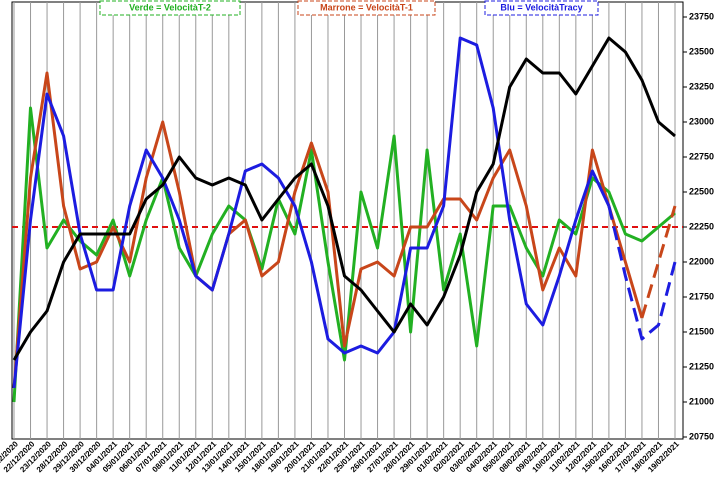 This screenshot has width=723, height=488. Describe the element at coordinates (701, 121) in the screenshot. I see `y-tick-label: 23000` at that location.